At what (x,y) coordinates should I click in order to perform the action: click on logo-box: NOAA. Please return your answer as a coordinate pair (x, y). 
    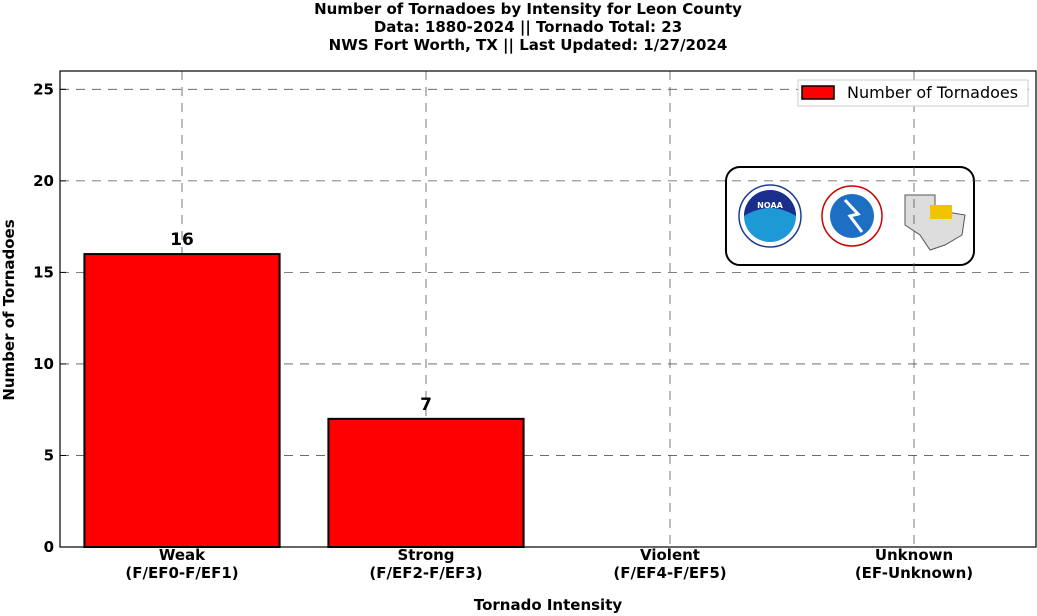
    Looking at the image, I should click on (850, 216).